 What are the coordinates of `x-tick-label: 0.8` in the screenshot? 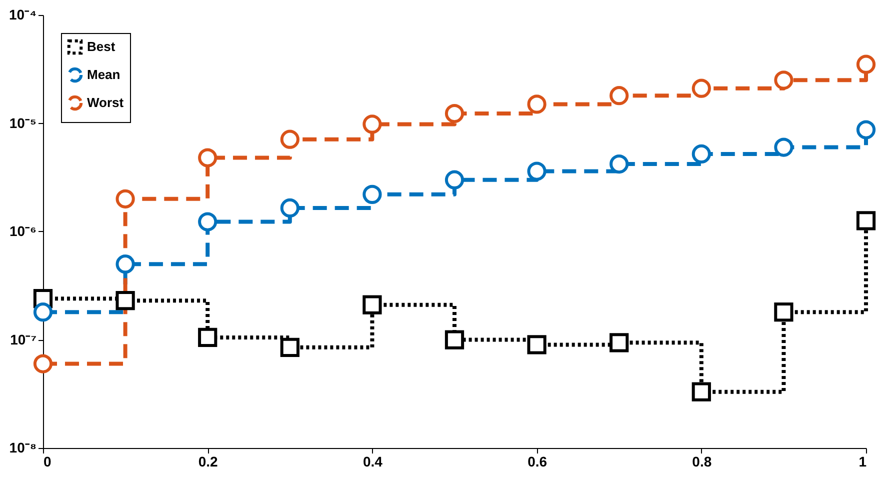 It's located at (702, 462).